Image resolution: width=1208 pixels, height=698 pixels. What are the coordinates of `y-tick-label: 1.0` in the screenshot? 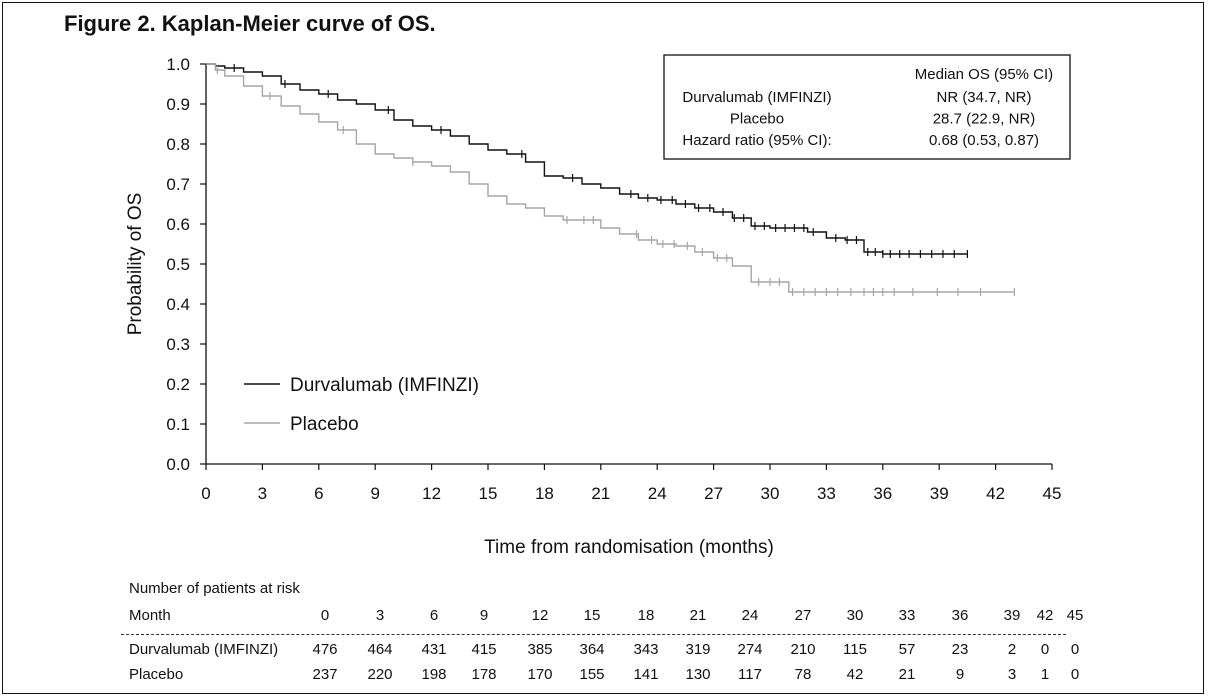 It's located at (178, 64).